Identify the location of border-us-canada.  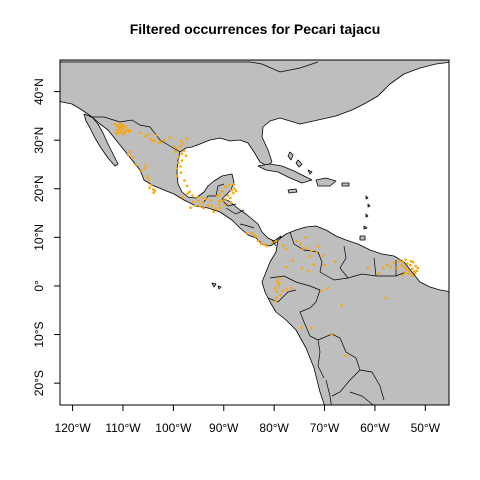
(189, 67).